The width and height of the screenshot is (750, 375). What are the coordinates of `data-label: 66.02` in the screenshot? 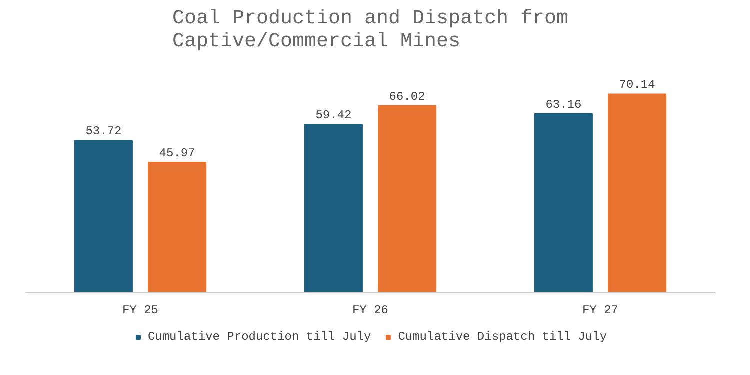 It's located at (407, 97).